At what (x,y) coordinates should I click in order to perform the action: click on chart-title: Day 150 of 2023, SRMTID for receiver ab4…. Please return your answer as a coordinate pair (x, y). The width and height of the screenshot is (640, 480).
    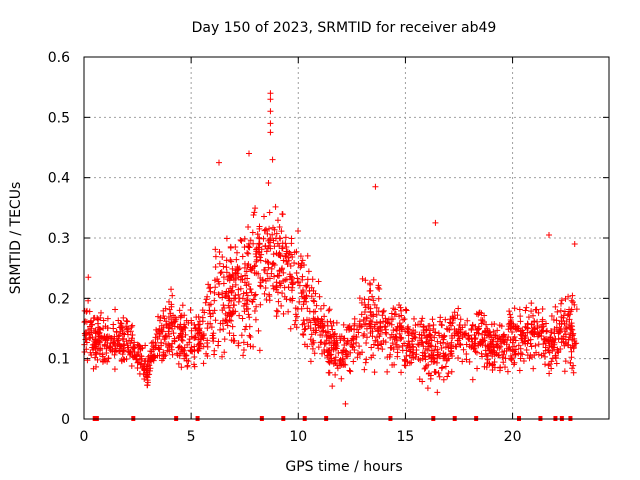
    Looking at the image, I should click on (344, 28).